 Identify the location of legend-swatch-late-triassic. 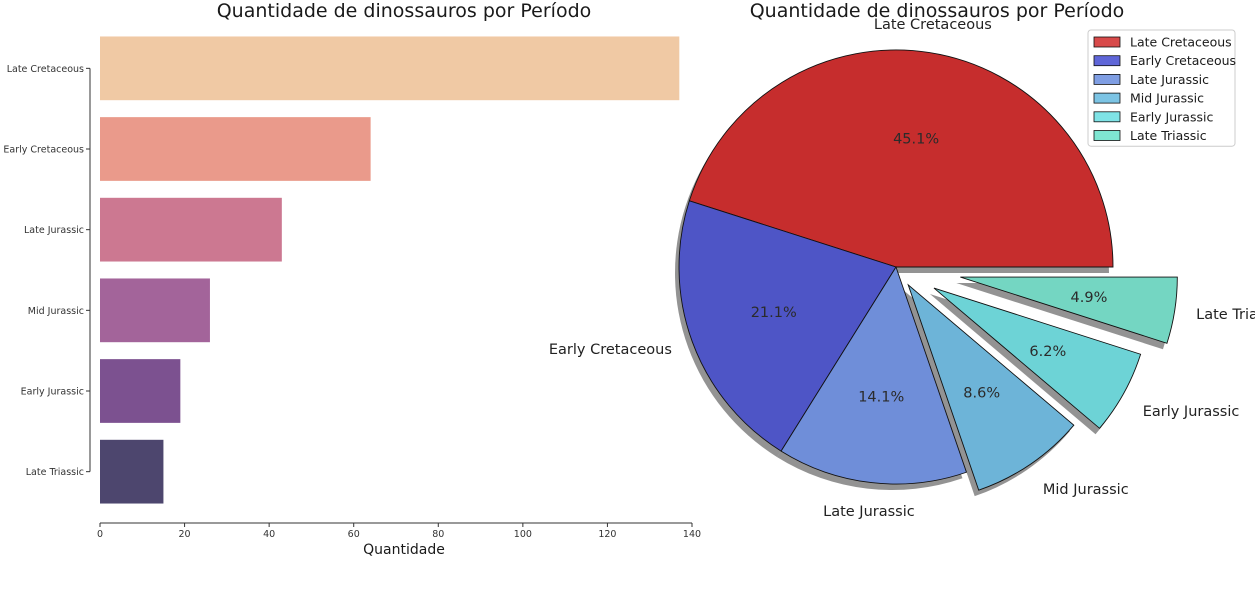
(1107, 135).